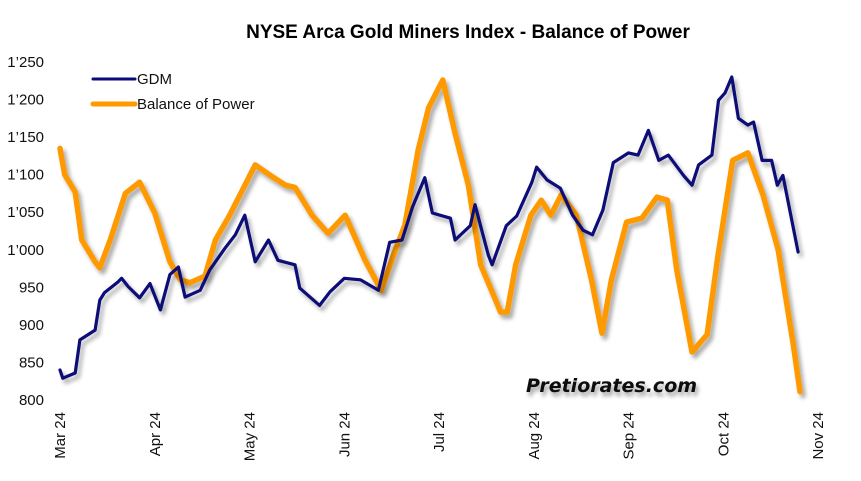  I want to click on y-tick-label: 1’200, so click(25, 100).